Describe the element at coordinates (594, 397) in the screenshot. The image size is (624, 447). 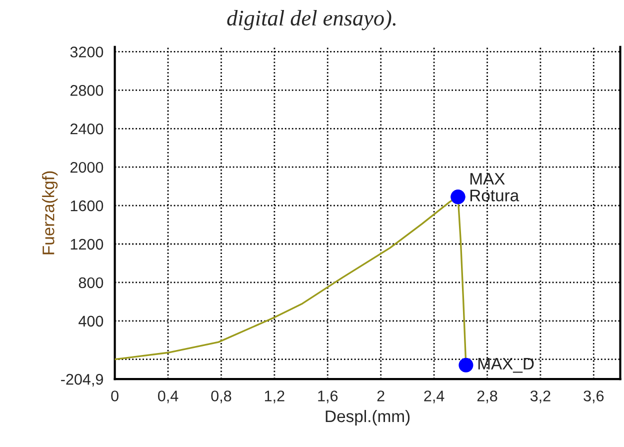
I see `x-tick-label: 3,6` at that location.